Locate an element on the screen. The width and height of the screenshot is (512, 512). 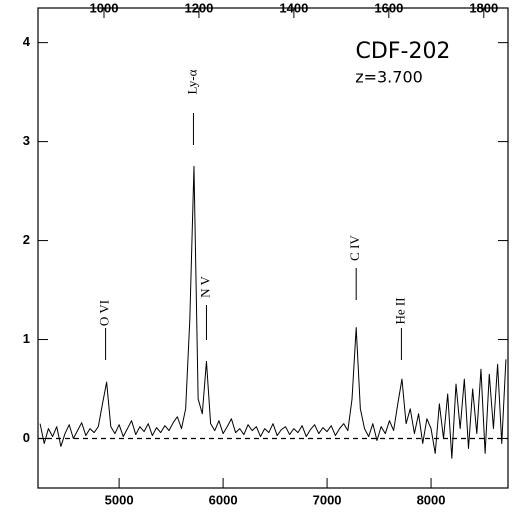
y-tick-label: 3 is located at coordinates (26, 140).